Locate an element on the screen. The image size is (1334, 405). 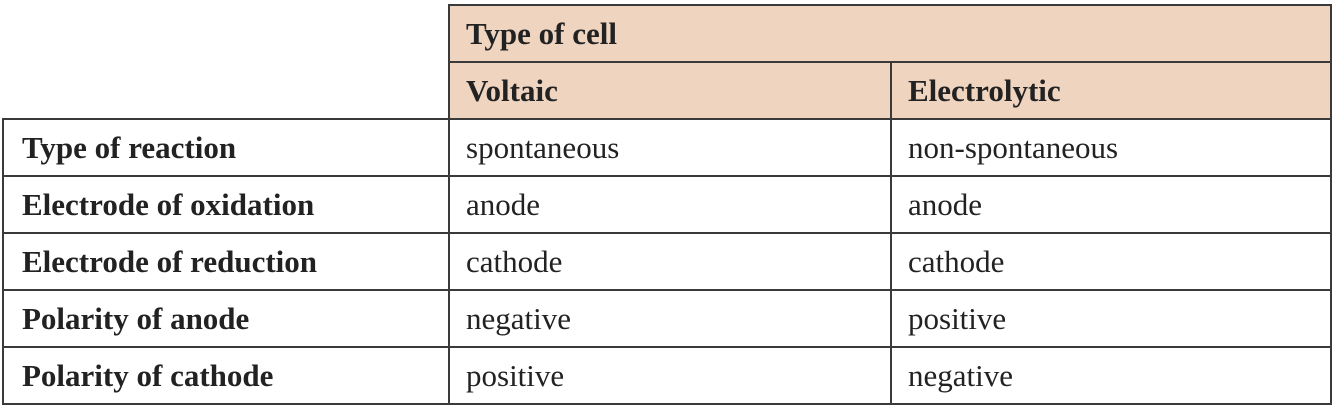
empty-corner-cell is located at coordinates (226, 62).